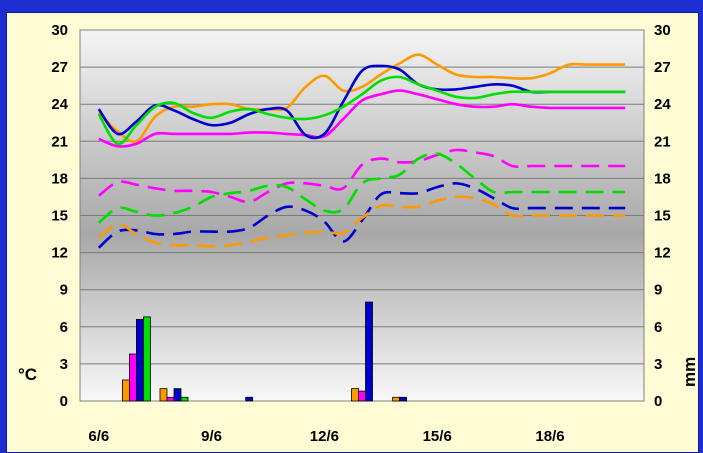  What do you see at coordinates (662, 253) in the screenshot?
I see `y-right-tick-label: 12` at bounding box center [662, 253].